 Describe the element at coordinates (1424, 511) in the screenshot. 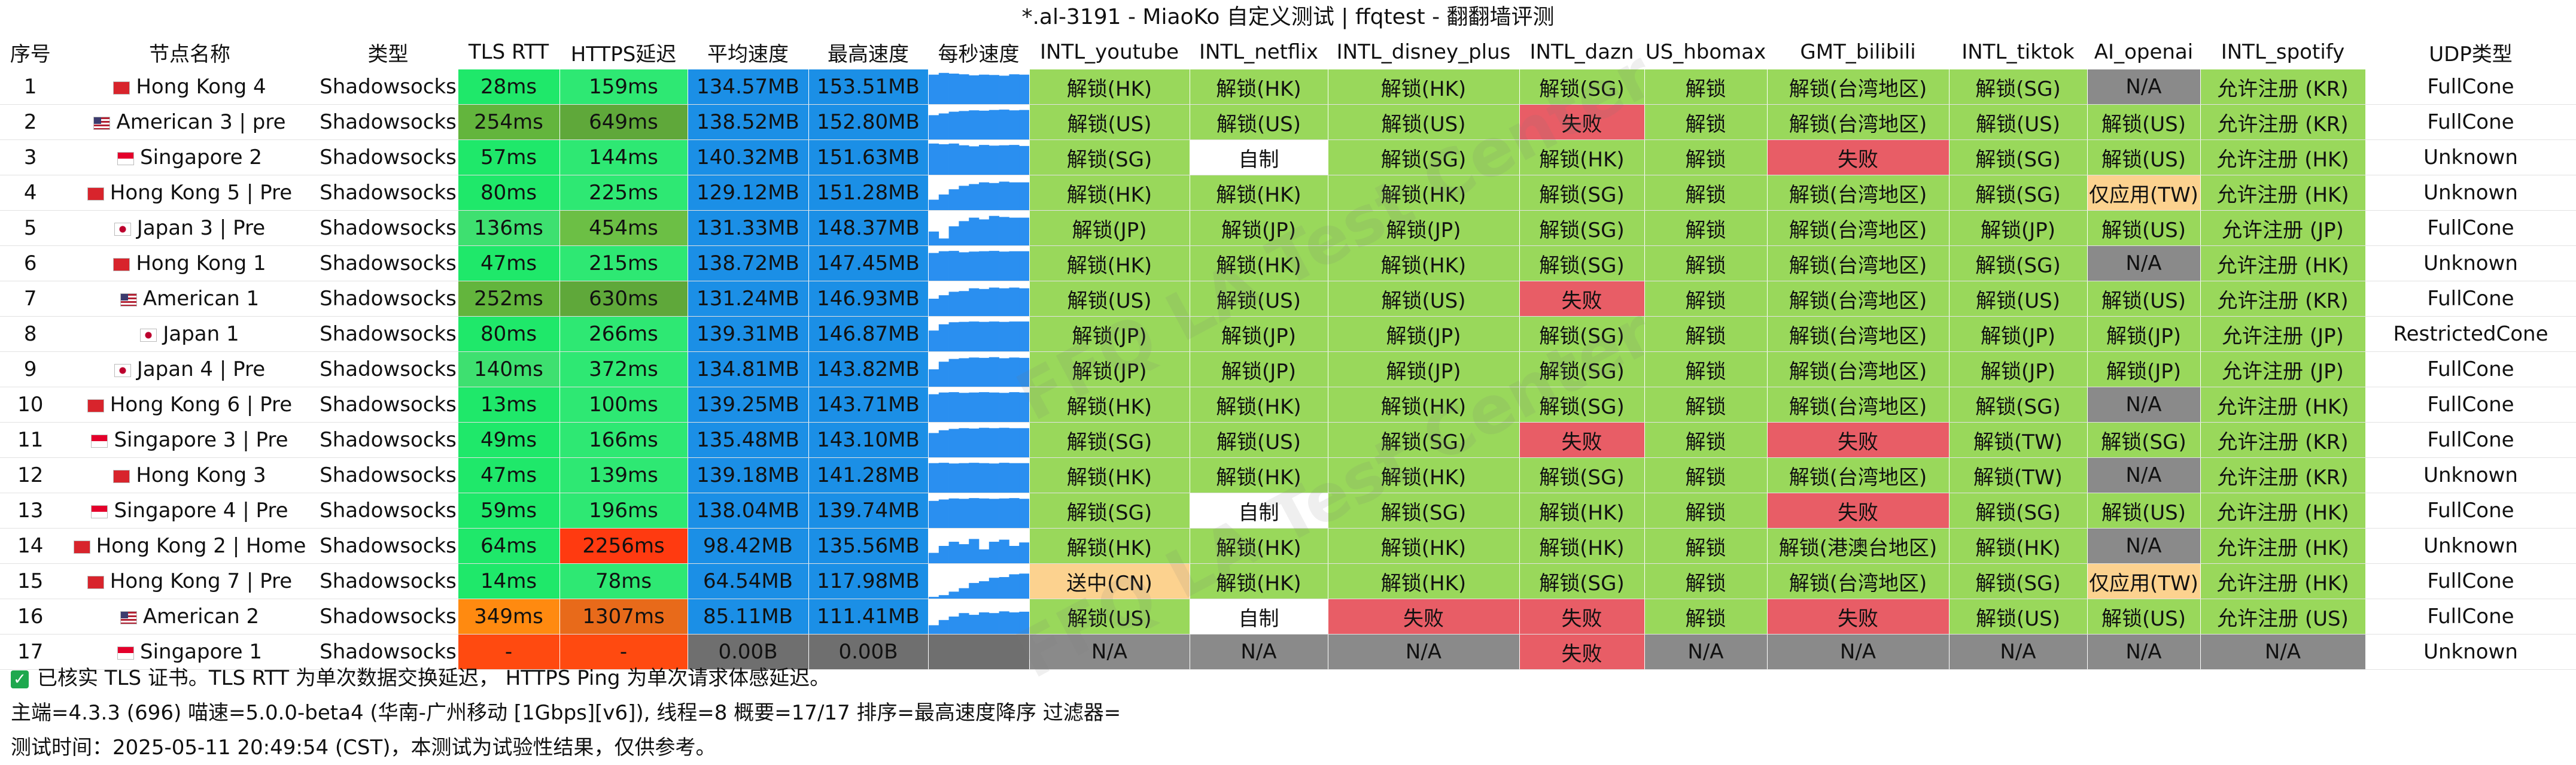

I see `unlock-disney: 解锁(SG)` at that location.